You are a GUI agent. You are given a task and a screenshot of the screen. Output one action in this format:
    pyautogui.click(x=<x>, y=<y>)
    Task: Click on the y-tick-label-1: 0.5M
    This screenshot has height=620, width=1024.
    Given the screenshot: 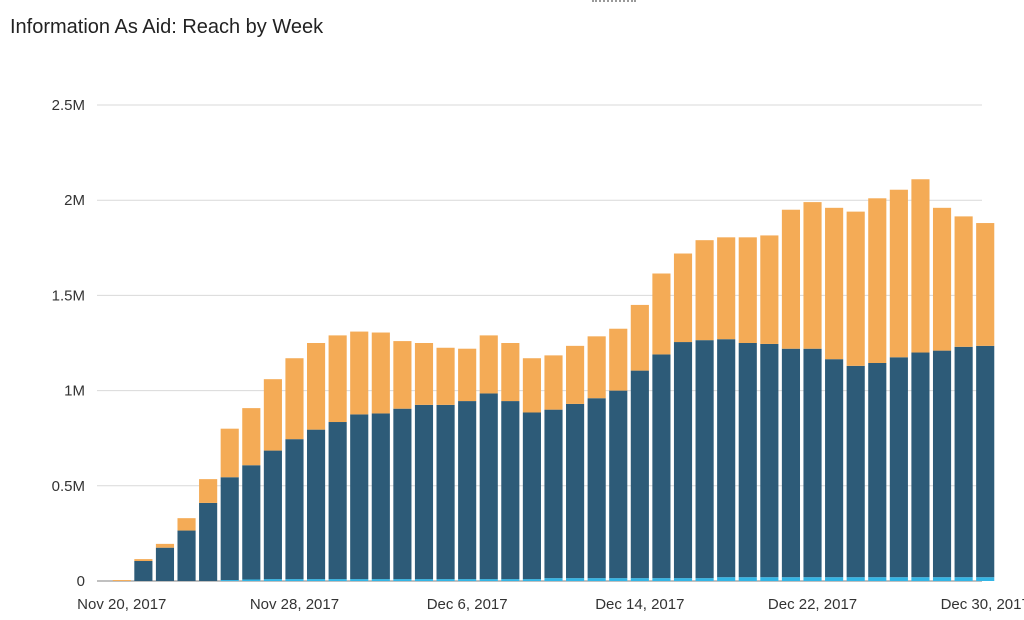 What is the action you would take?
    pyautogui.click(x=68, y=486)
    